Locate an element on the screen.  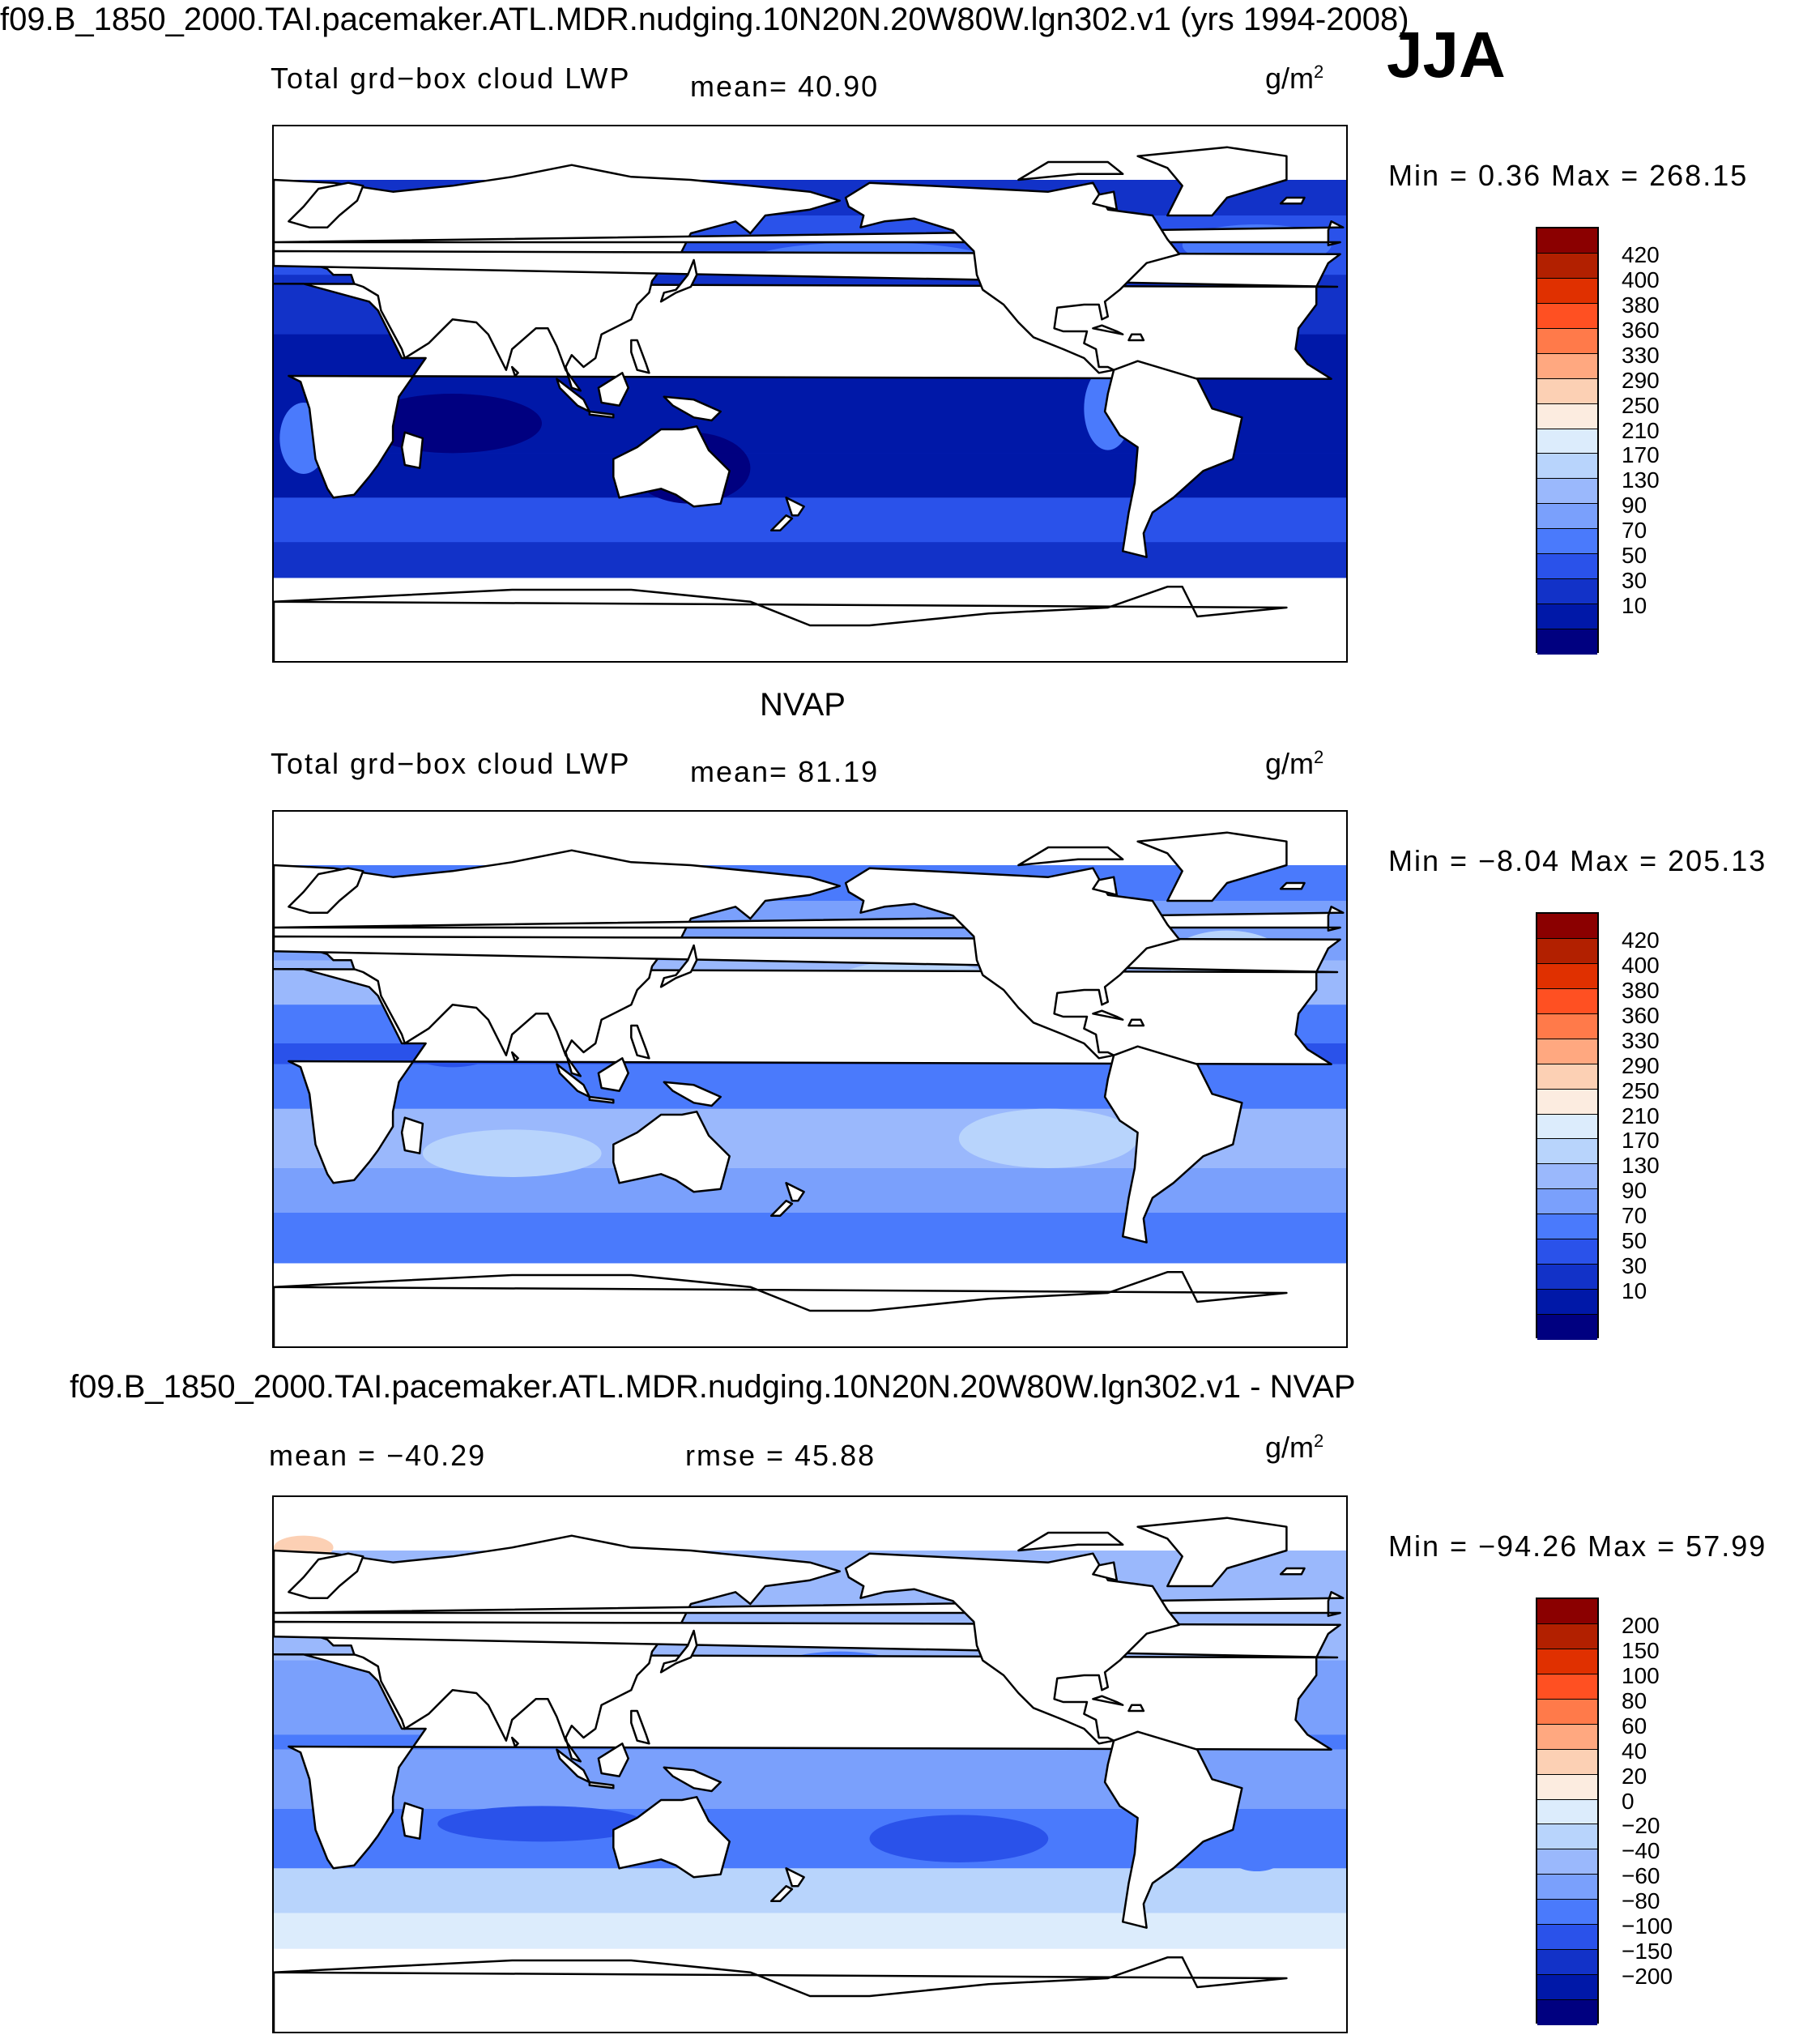
colorbar-label: 420 is located at coordinates (1641, 940).